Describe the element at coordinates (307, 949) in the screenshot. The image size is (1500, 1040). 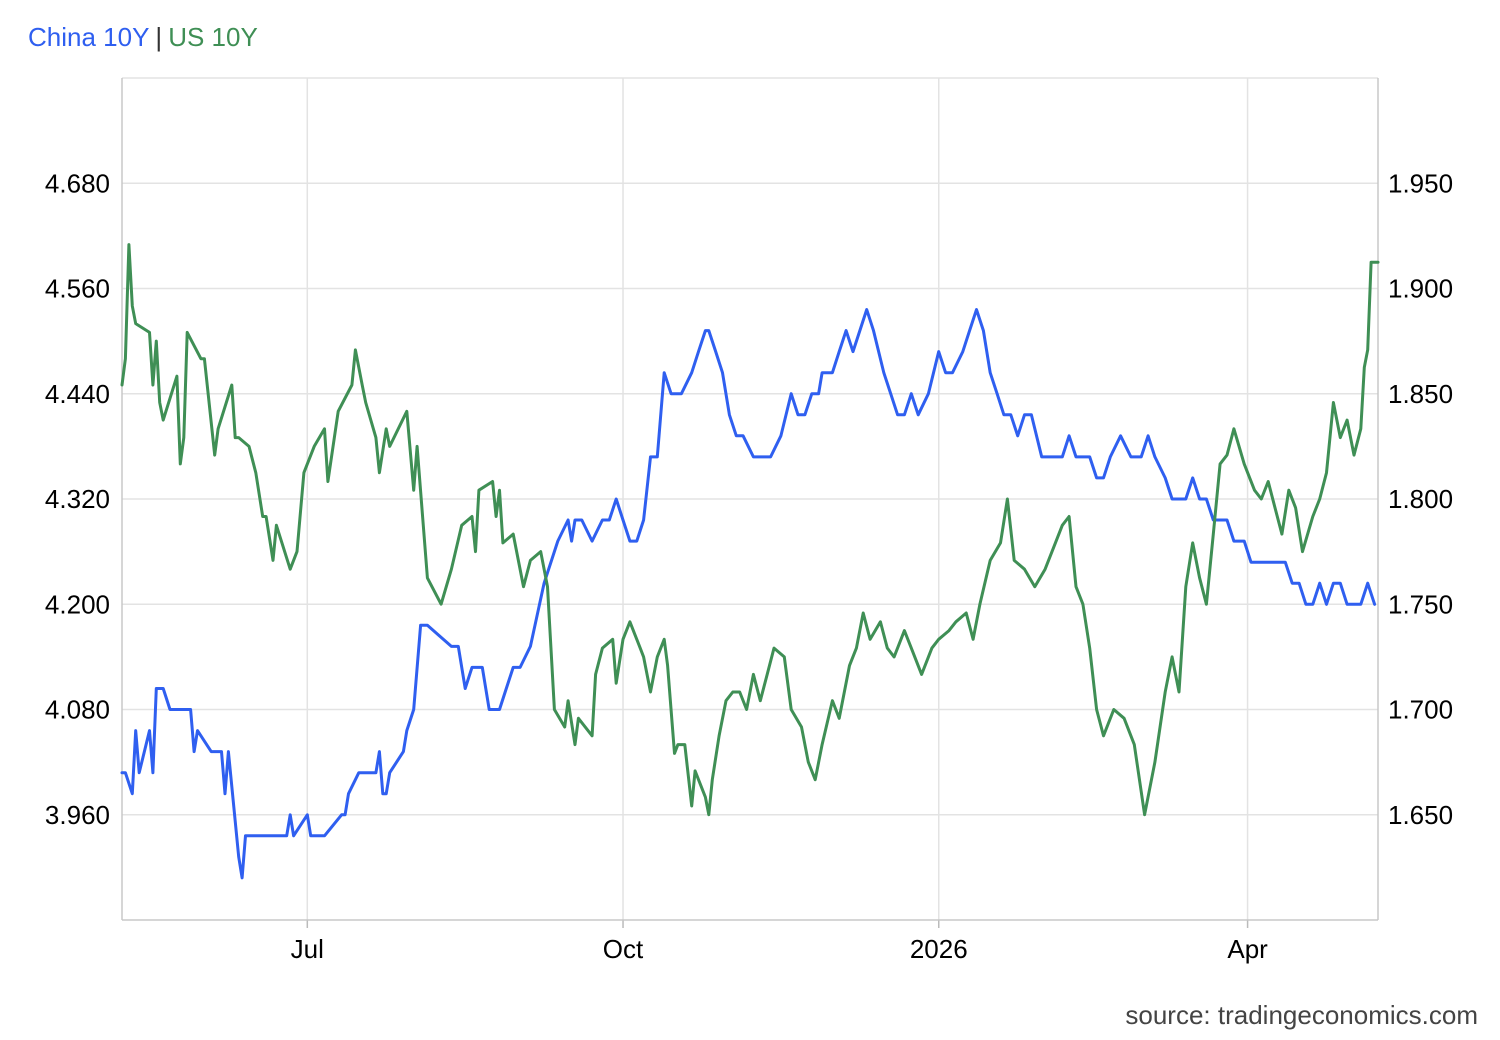
I see `x-tick-label: Jul` at that location.